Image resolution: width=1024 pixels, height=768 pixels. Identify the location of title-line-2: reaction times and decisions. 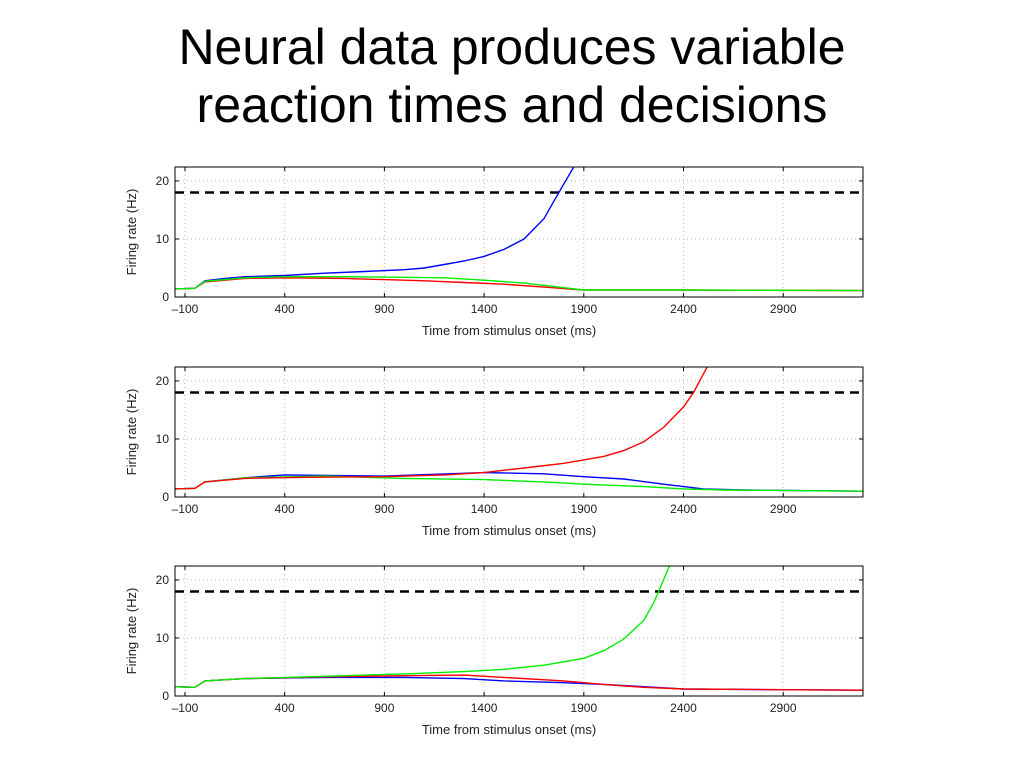
(512, 105).